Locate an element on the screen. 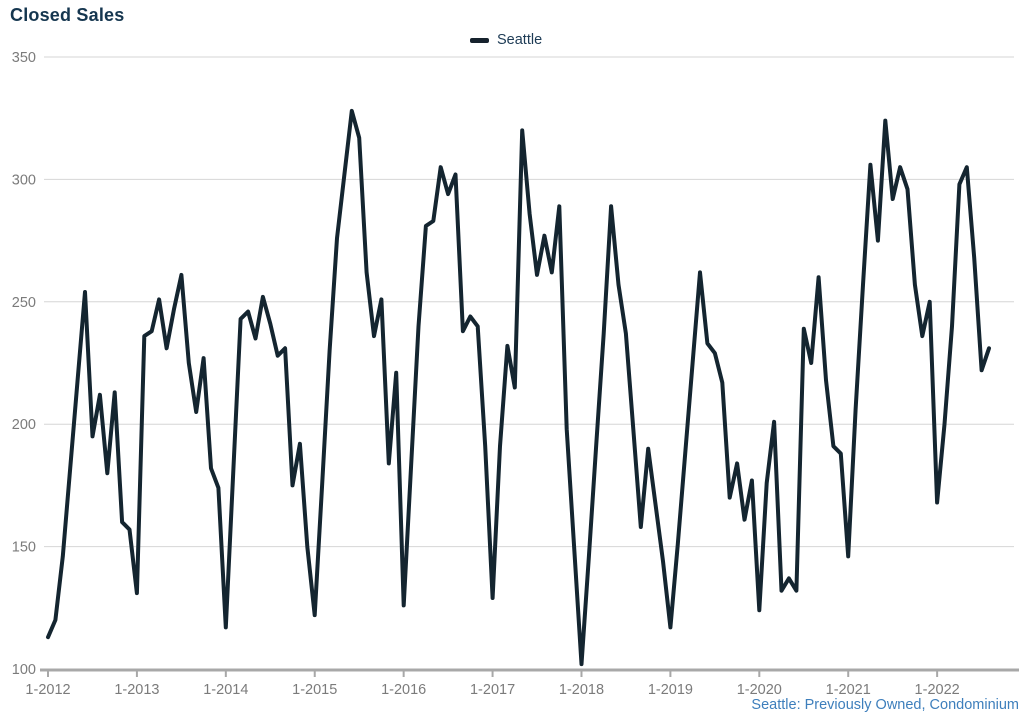  x-axis-label: 1-2018 is located at coordinates (581, 690).